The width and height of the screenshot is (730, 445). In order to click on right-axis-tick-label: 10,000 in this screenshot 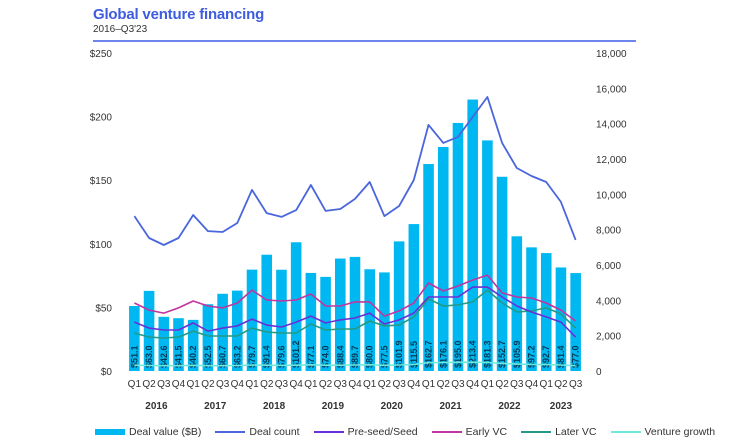, I will do `click(611, 195)`.